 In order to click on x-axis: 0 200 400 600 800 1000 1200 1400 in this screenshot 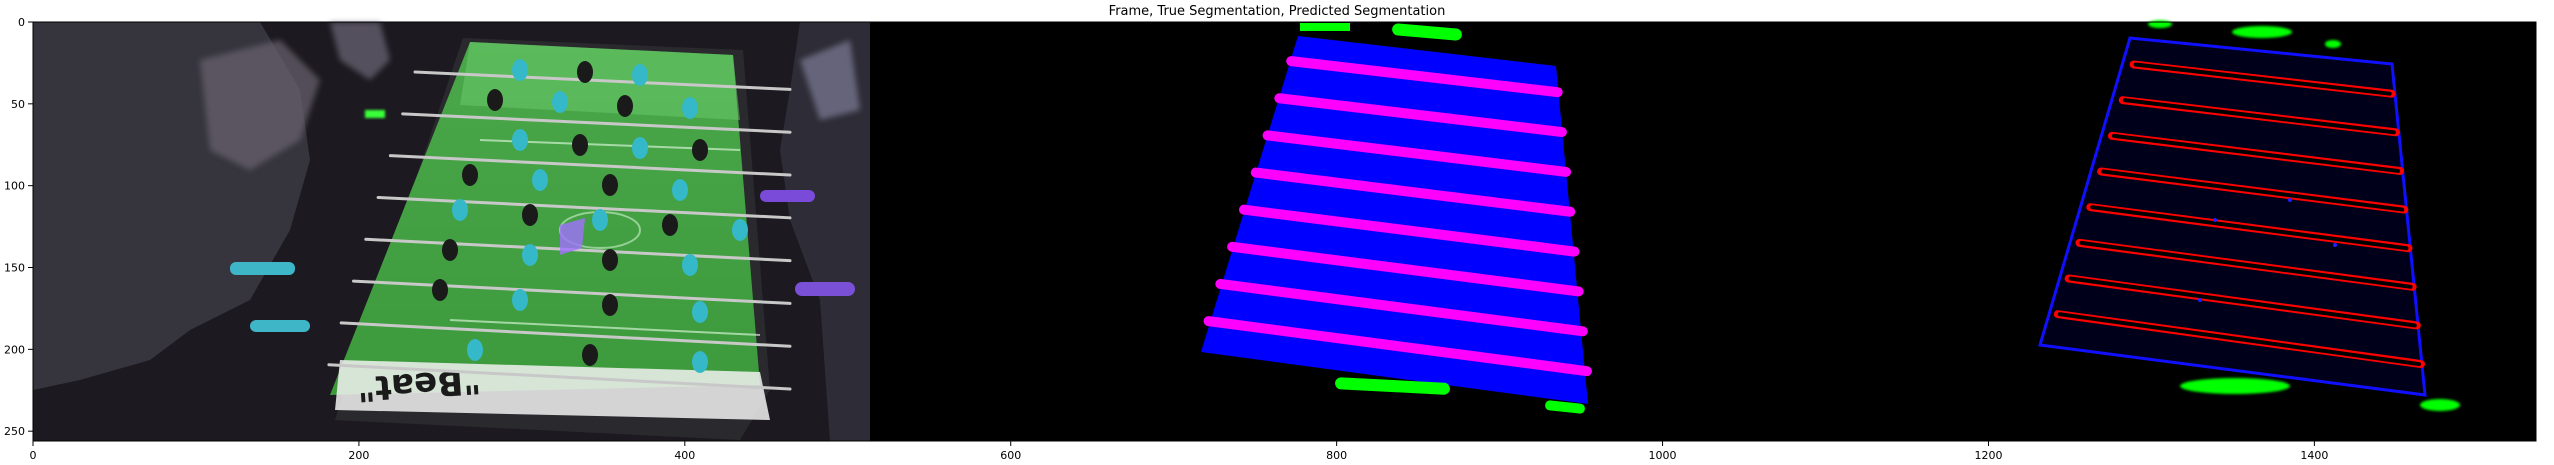, I will do `click(1179, 451)`.